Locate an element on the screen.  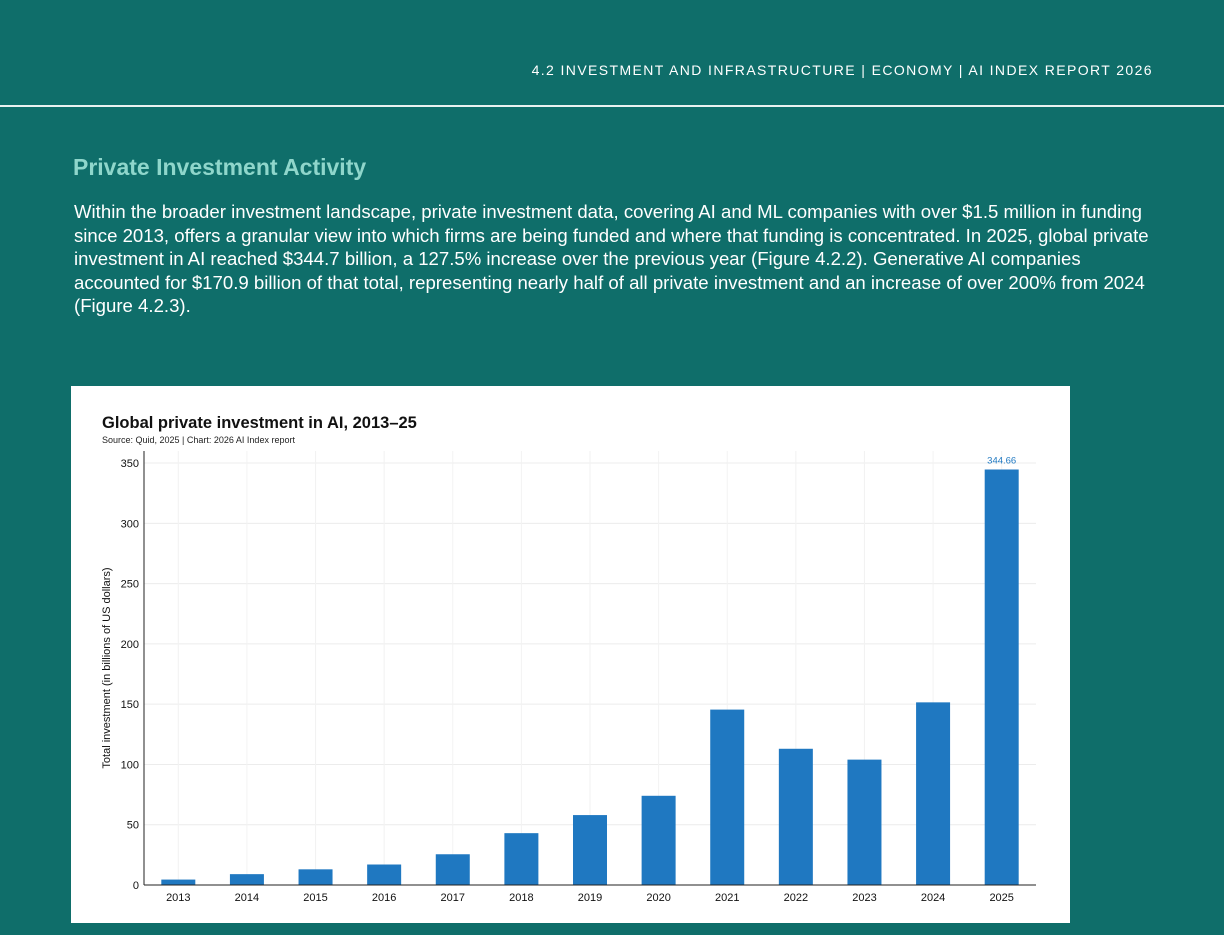
x-tick-label: 2022 is located at coordinates (796, 898).